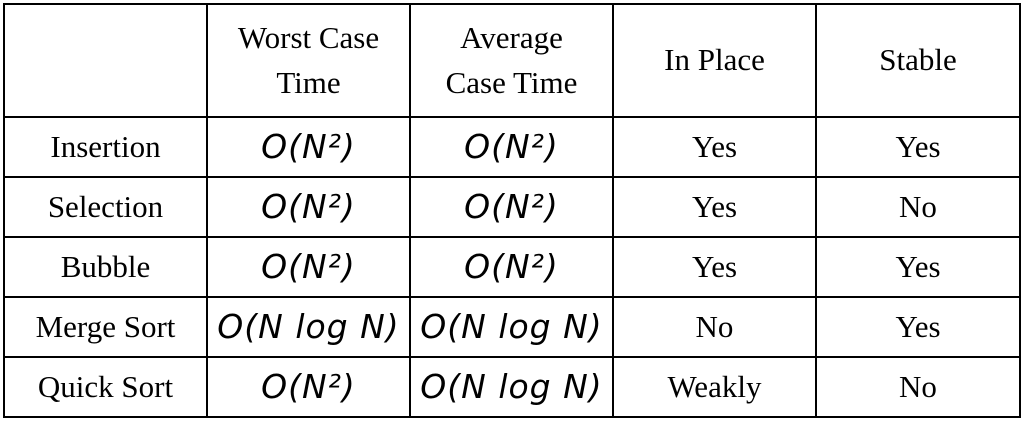  What do you see at coordinates (105, 207) in the screenshot?
I see `row-label: Selection` at bounding box center [105, 207].